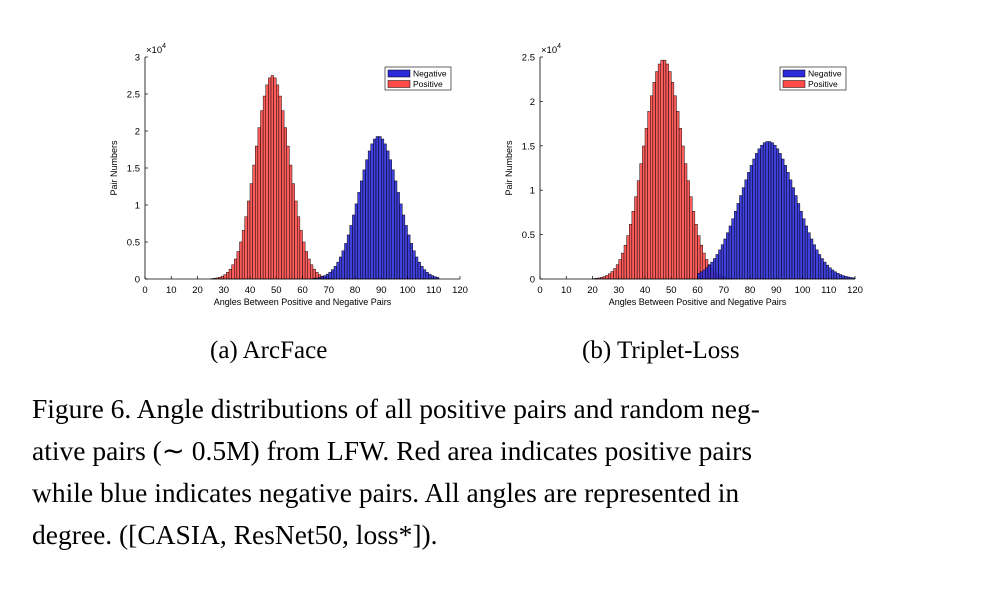  Describe the element at coordinates (828, 290) in the screenshot. I see `x-tick-label: 110` at that location.